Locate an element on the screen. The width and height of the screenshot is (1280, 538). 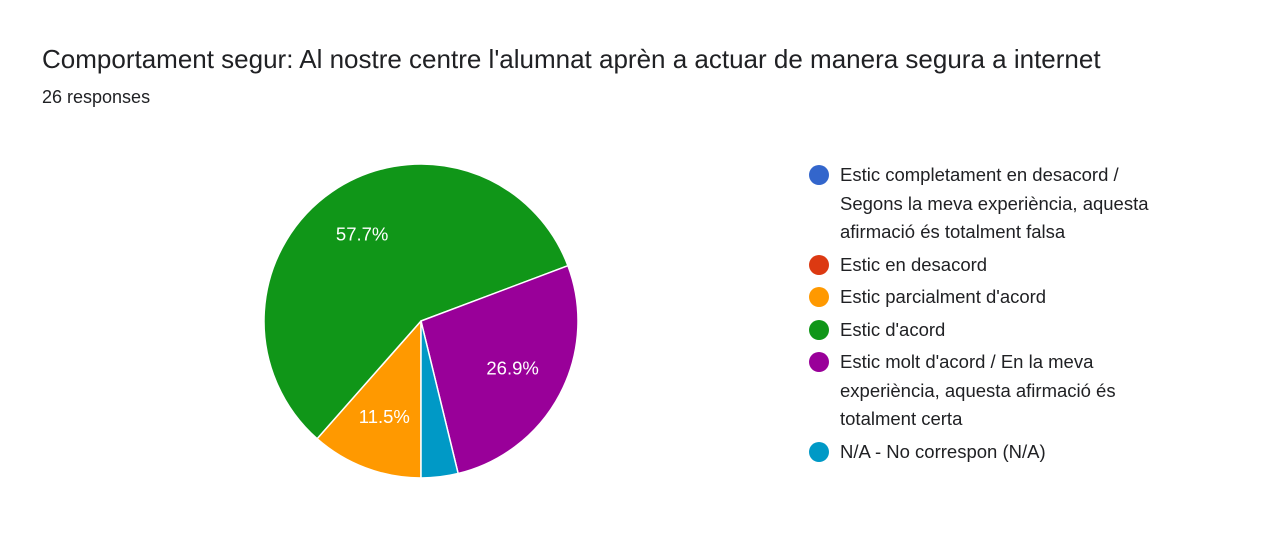
legend-item: N/A - No correspon (N/A) is located at coordinates (994, 452).